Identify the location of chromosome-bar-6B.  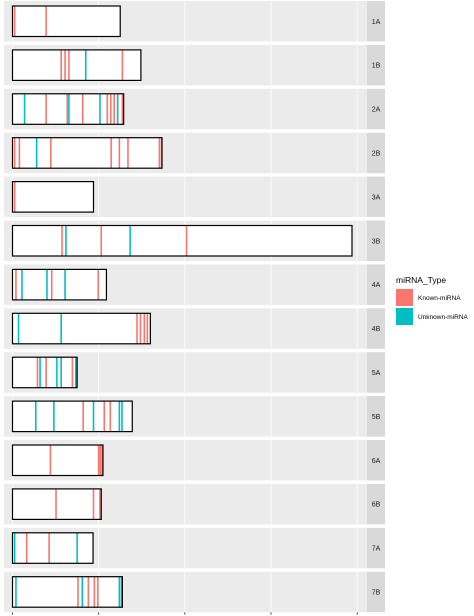
(57, 504).